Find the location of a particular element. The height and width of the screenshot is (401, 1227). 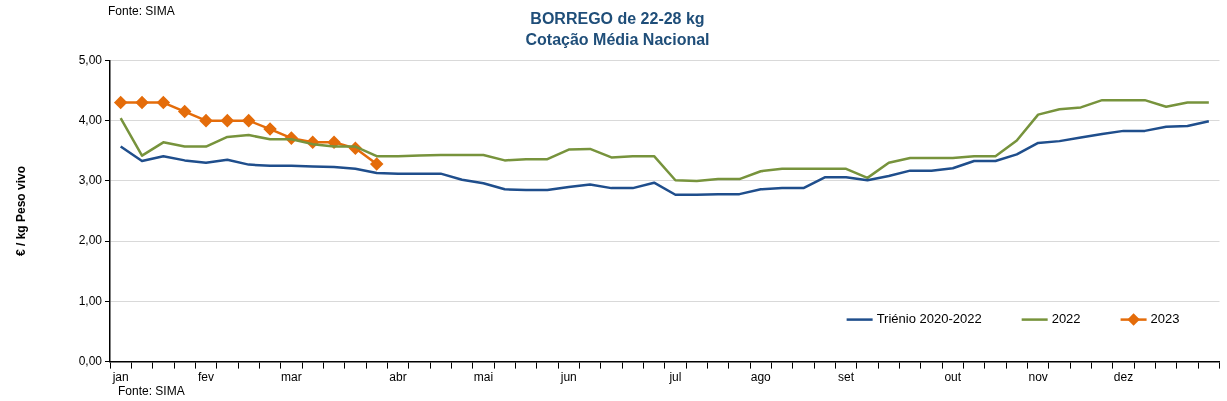

x-tick-label: mar is located at coordinates (291, 377).